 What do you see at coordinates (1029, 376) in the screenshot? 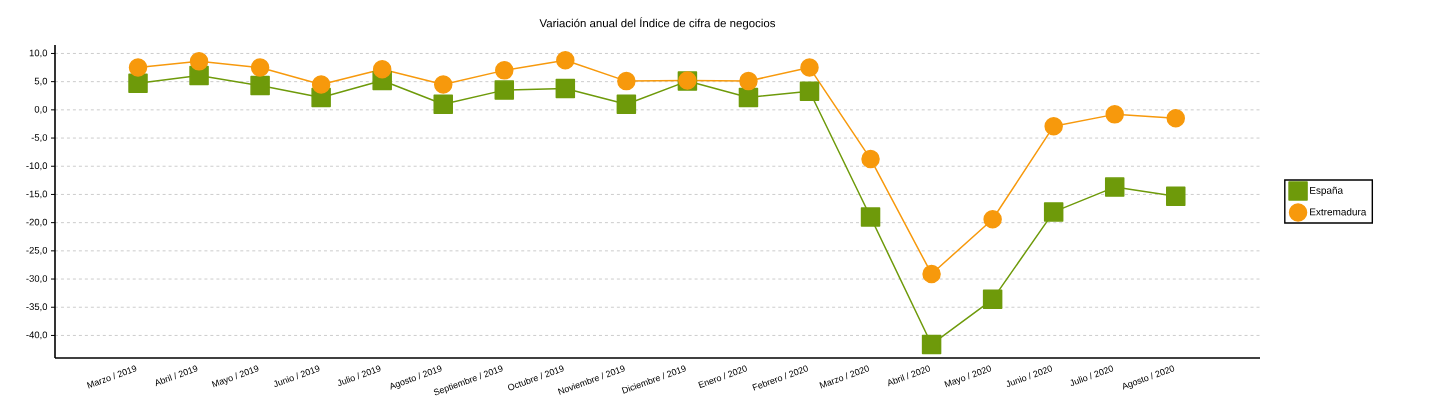
I see `x-tick-label: Junio / 2020` at bounding box center [1029, 376].